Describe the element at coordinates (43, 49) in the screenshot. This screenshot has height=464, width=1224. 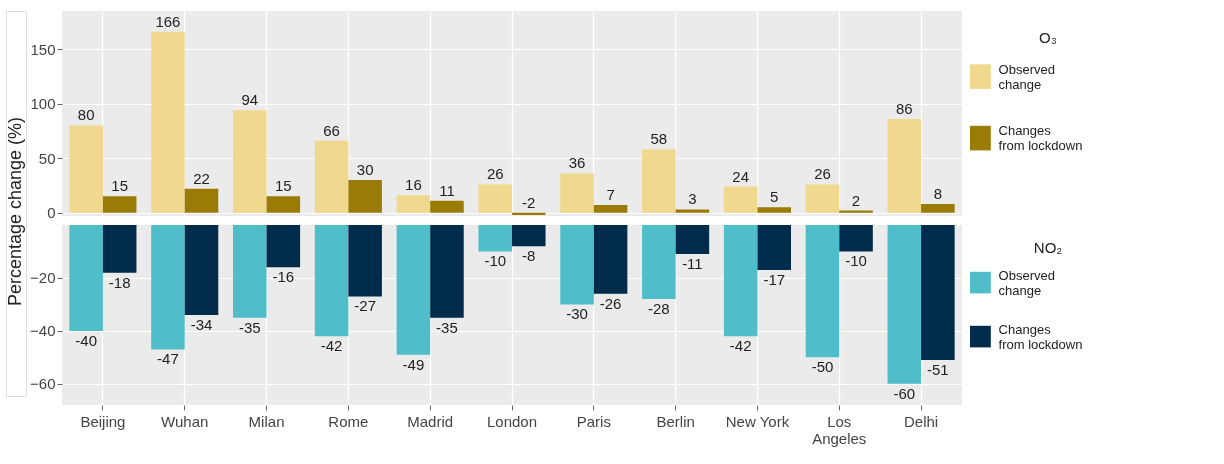
I see `y-tick-label: 150` at that location.